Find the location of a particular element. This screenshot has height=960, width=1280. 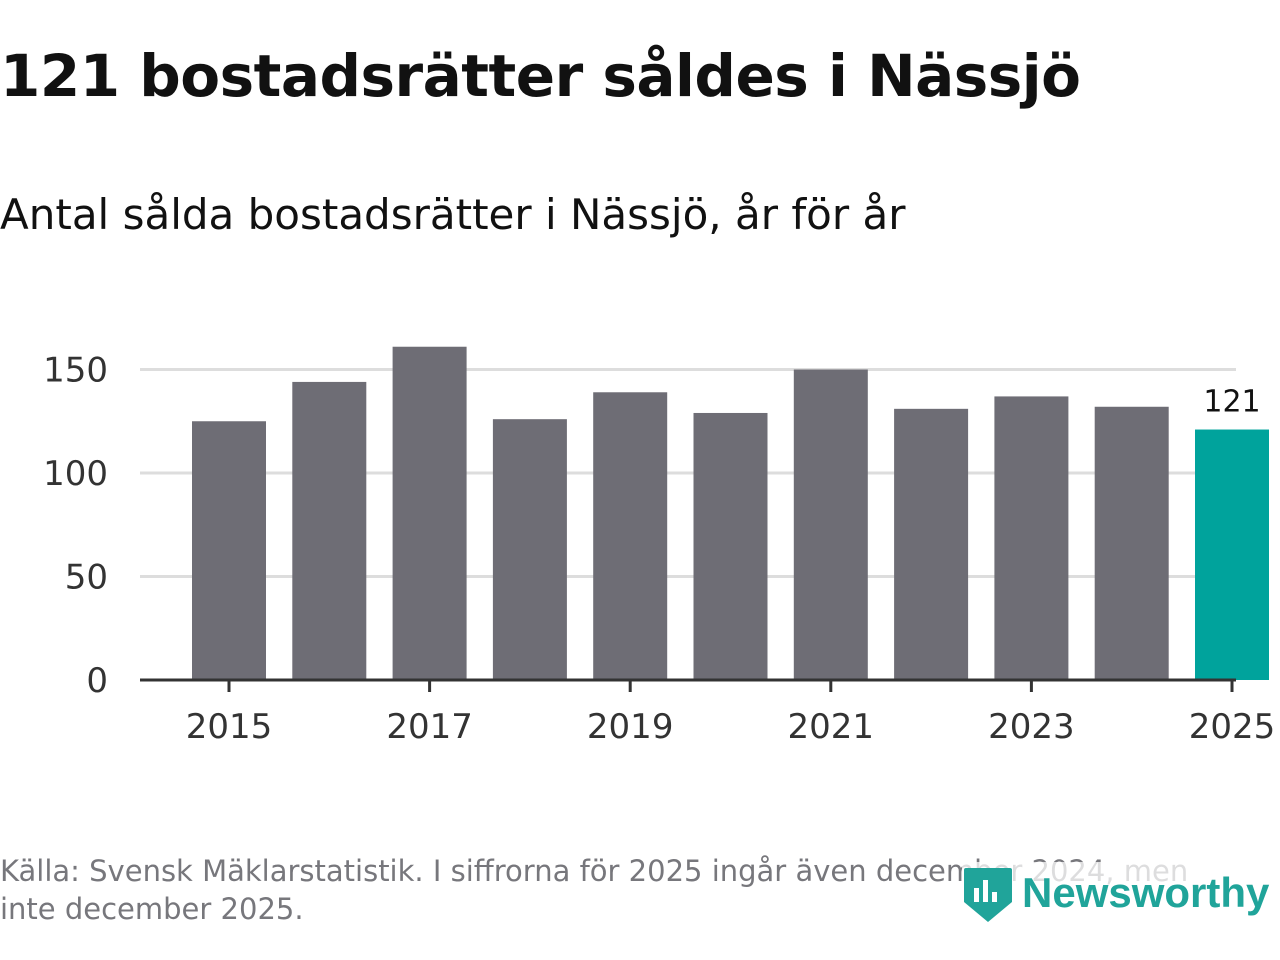

y-tick-label-100: 100 is located at coordinates (75, 474).